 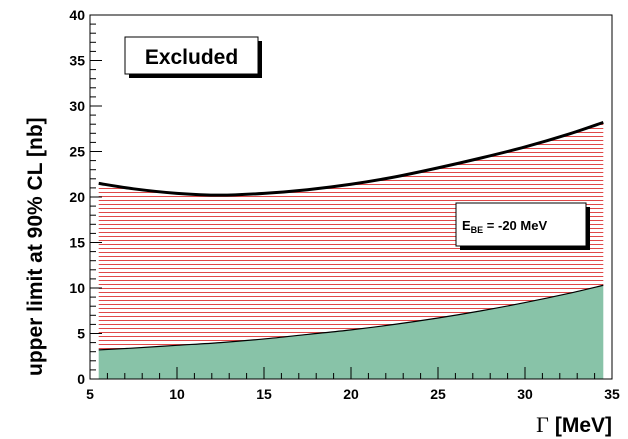 What do you see at coordinates (477, 230) in the screenshot?
I see `ebe-sub: BE` at bounding box center [477, 230].